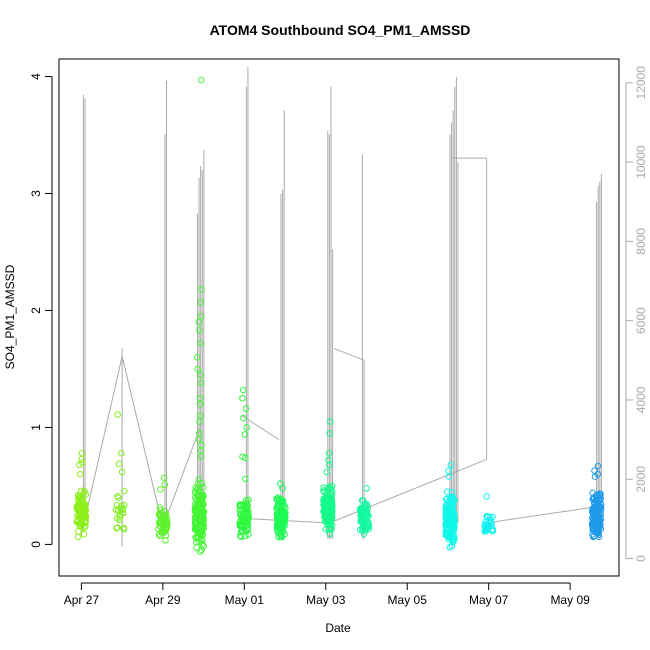  I want to click on y-tick-label: 0, so click(36, 544).